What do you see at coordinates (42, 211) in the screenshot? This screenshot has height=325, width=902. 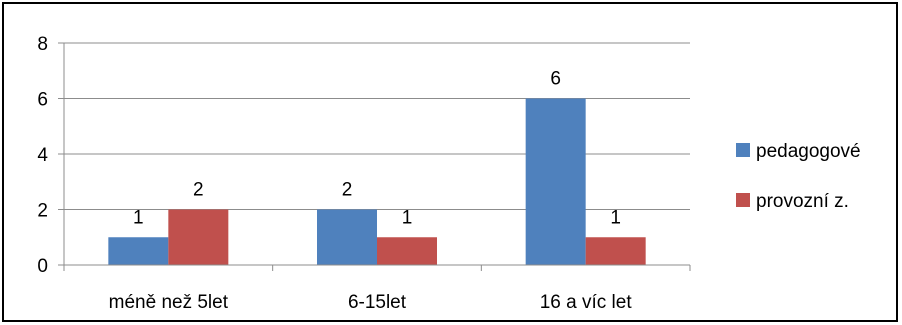 I see `y-tick-label: 2` at bounding box center [42, 211].